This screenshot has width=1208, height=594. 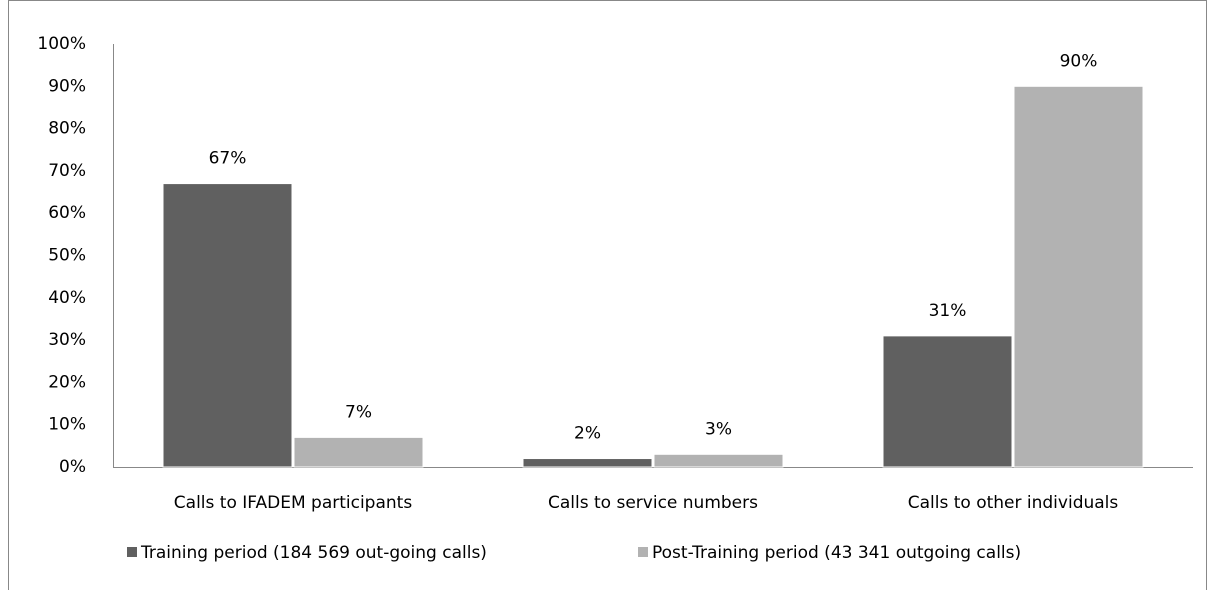 I want to click on data-label: 7%, so click(x=358, y=412).